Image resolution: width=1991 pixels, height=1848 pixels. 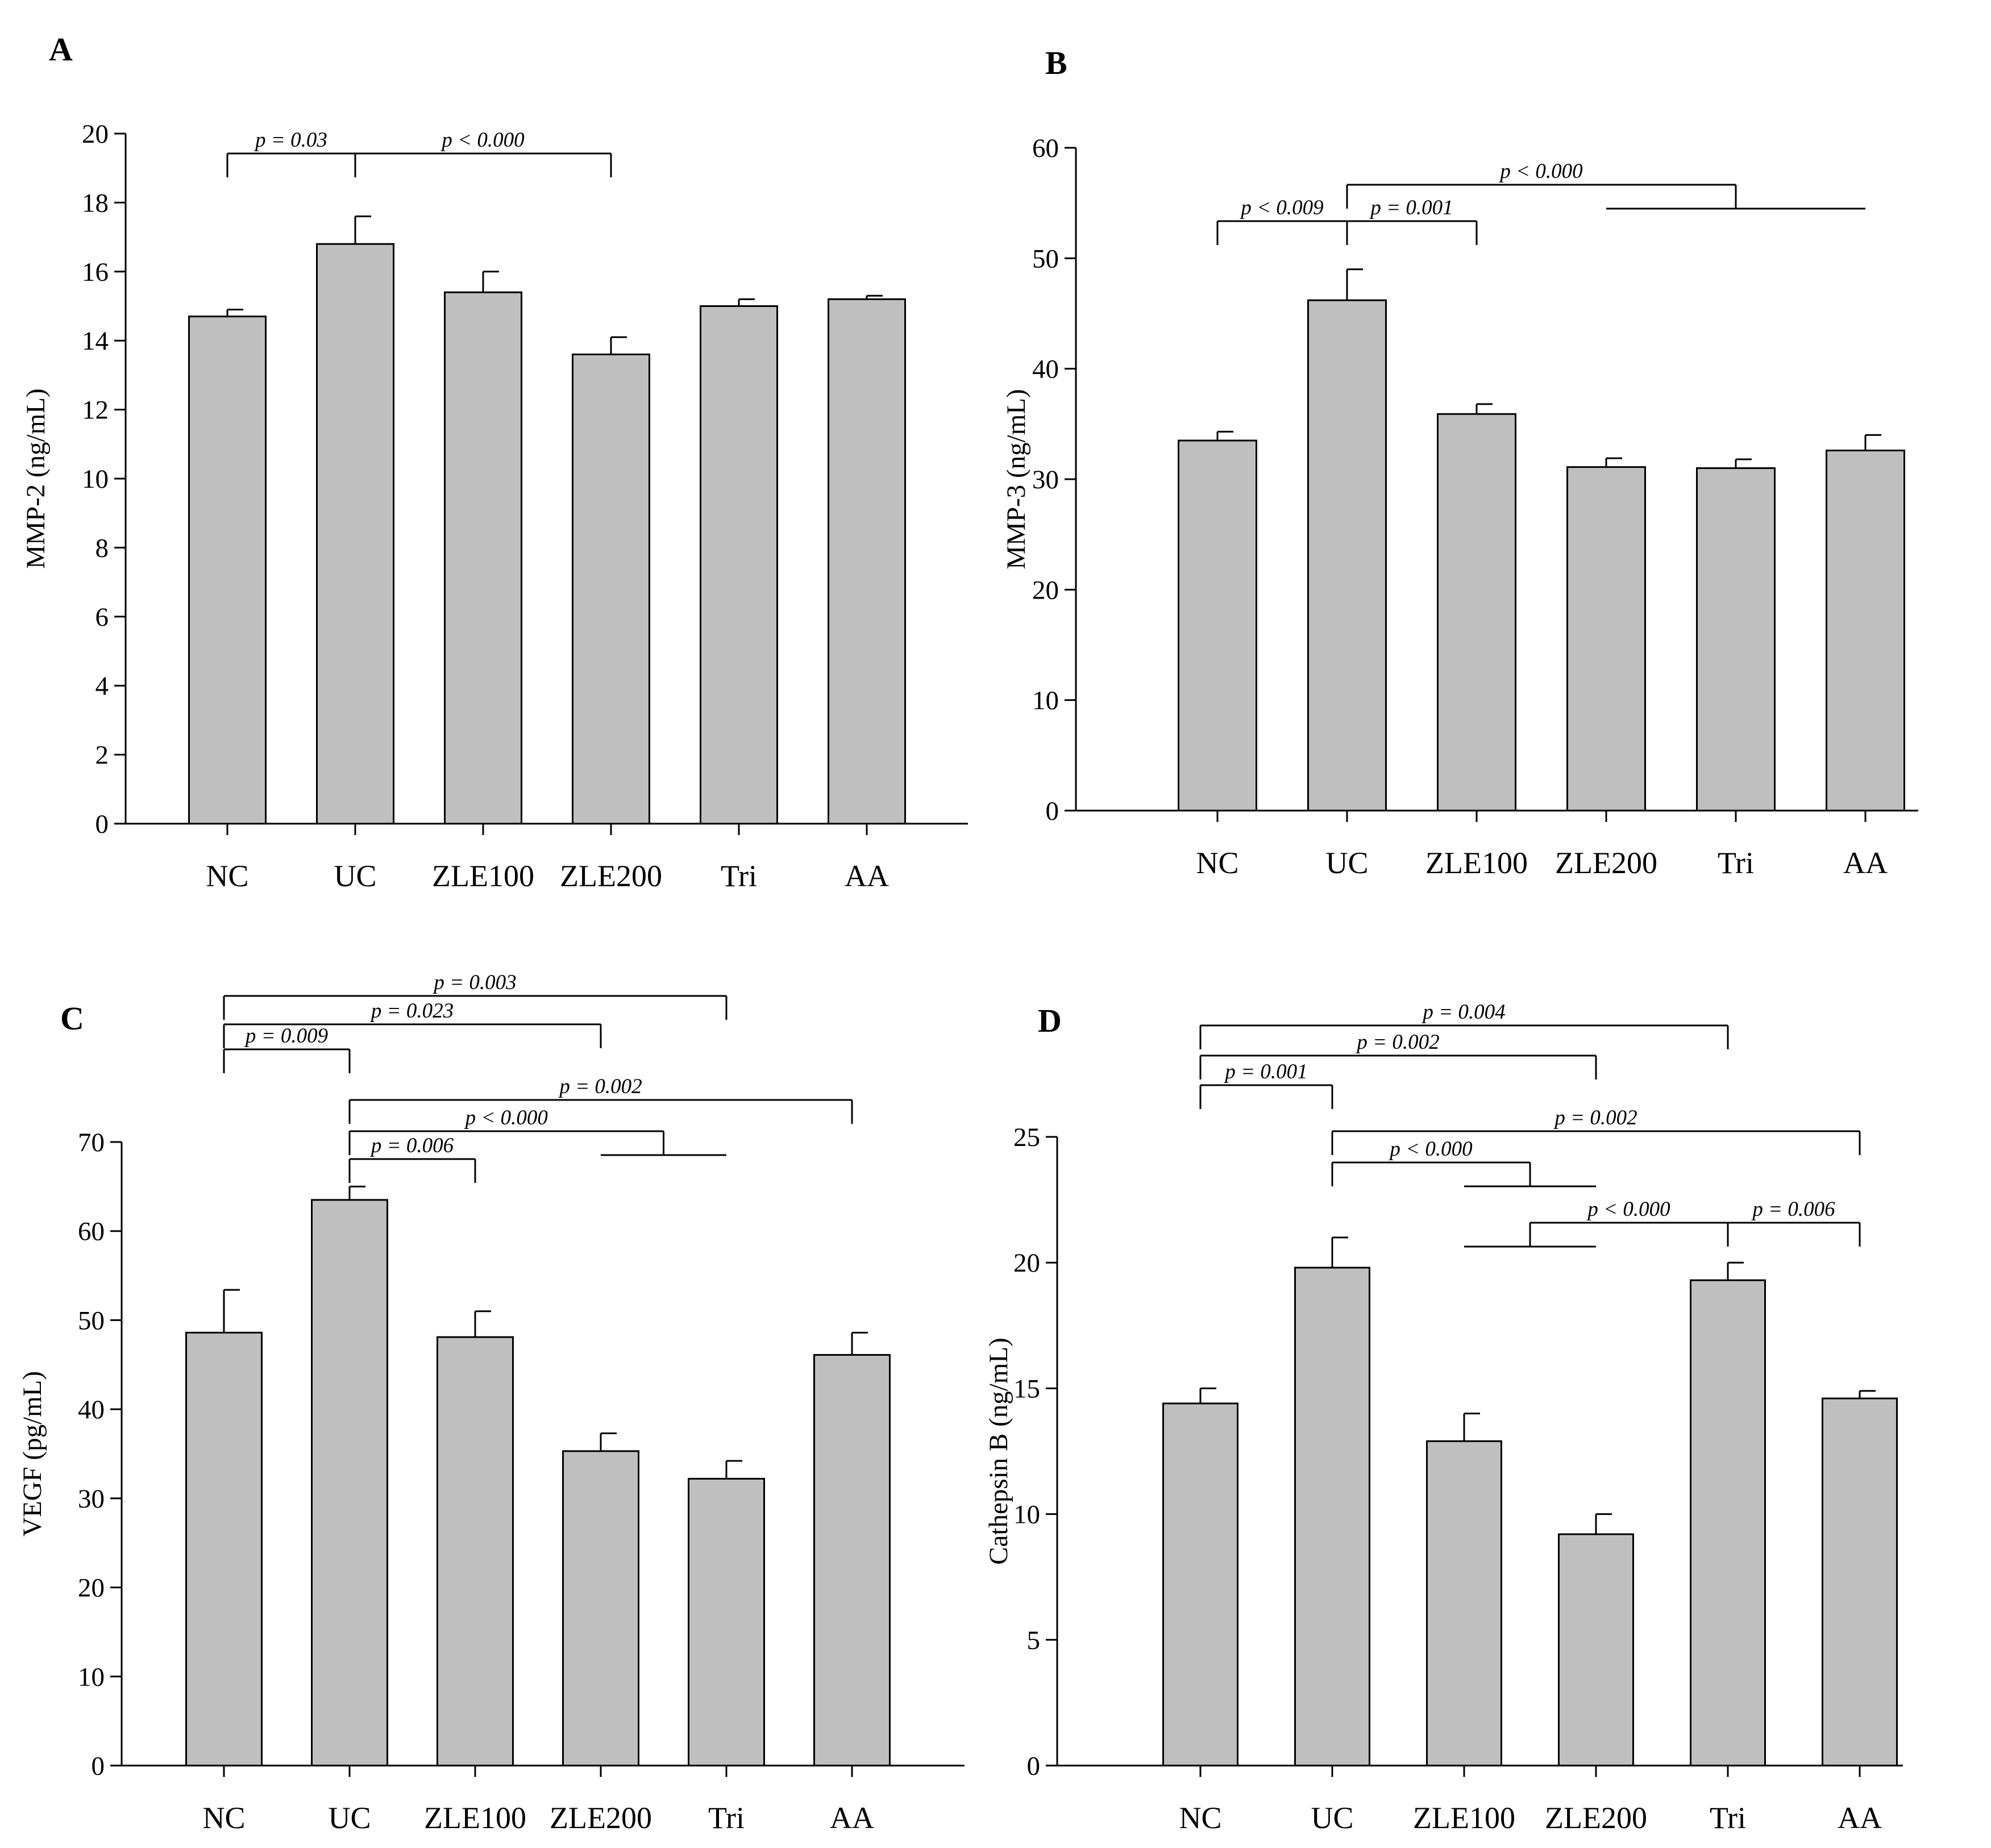 I want to click on y-tick-label: 60, so click(x=92, y=1232).